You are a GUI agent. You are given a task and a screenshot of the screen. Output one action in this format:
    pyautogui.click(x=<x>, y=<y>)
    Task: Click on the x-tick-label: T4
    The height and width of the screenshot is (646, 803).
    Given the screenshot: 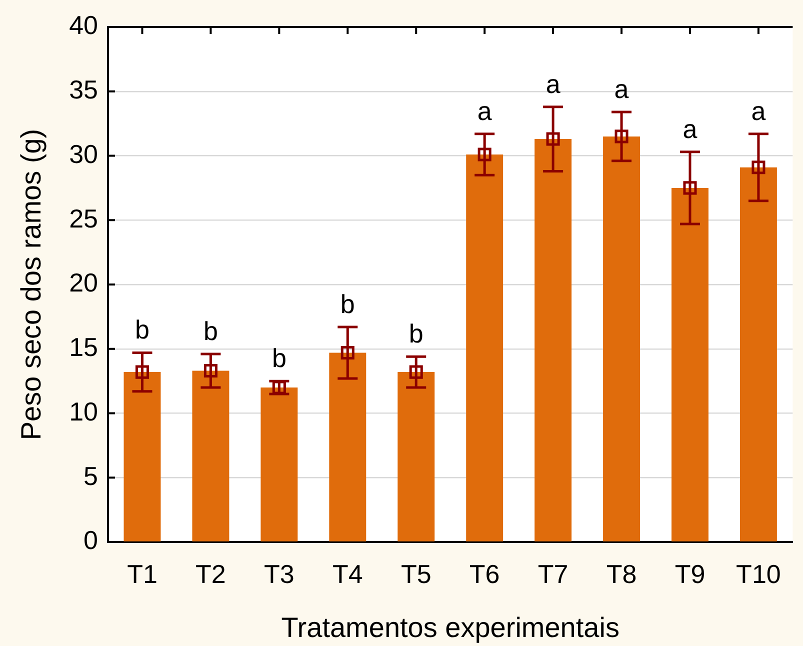 What is the action you would take?
    pyautogui.click(x=347, y=573)
    